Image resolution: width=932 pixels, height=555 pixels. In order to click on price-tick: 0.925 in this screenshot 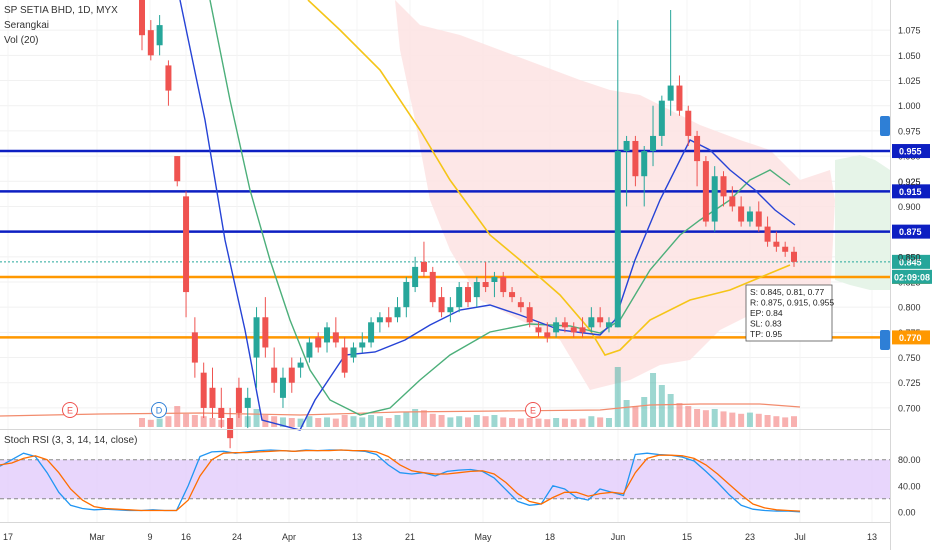, I will do `click(909, 182)`.